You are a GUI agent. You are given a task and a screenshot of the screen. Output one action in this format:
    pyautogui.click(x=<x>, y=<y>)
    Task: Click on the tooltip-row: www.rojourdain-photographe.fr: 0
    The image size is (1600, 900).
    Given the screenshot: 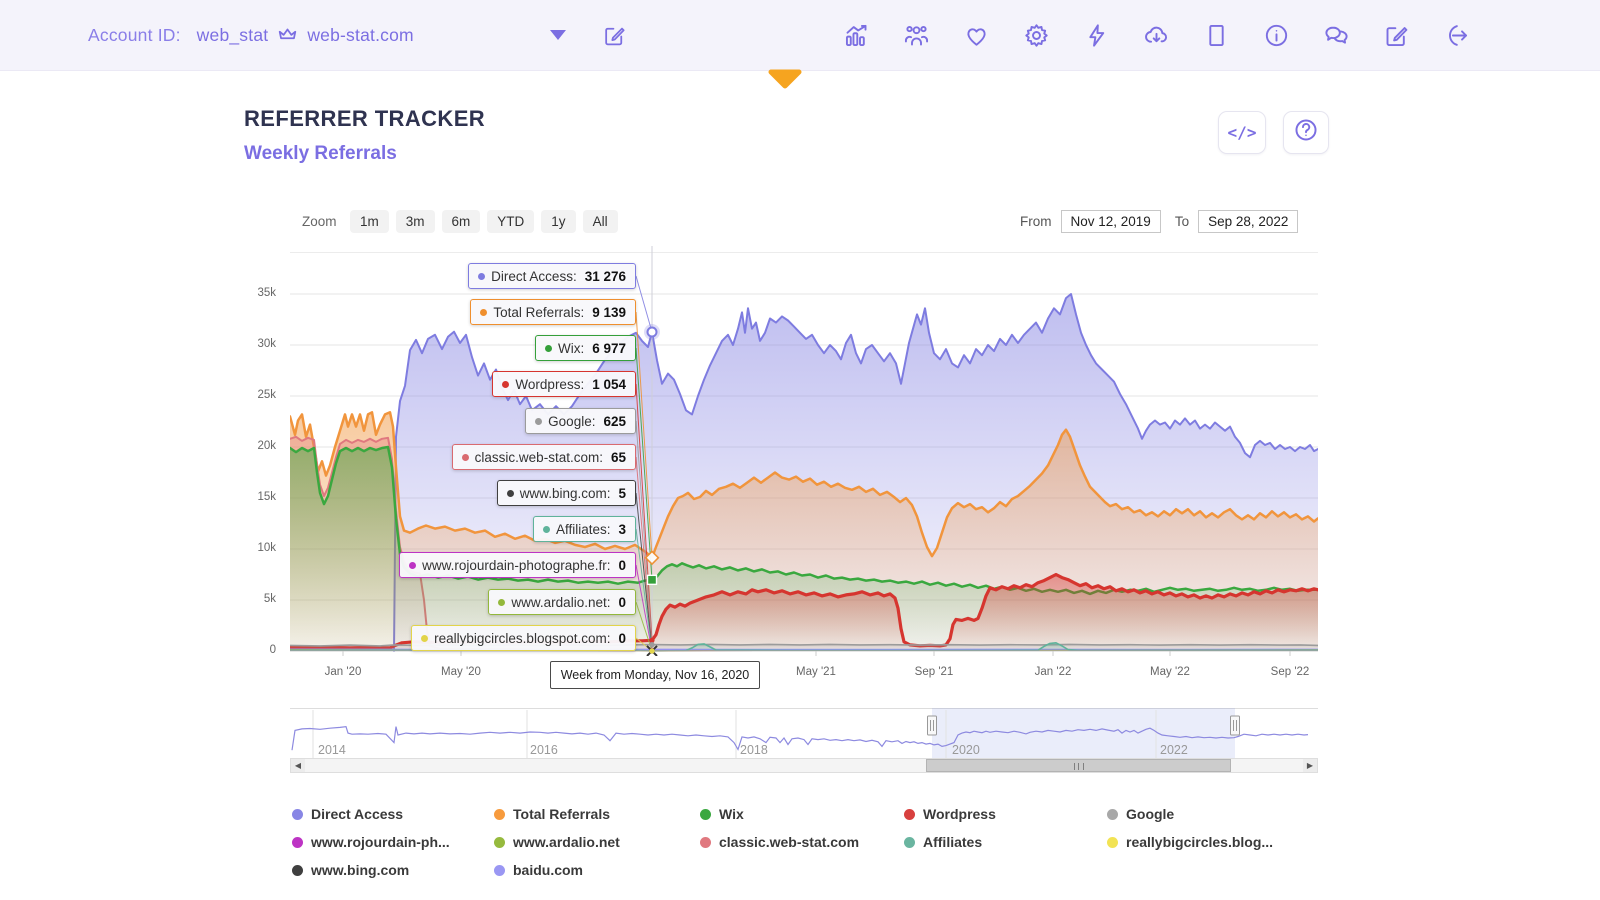 What is the action you would take?
    pyautogui.click(x=517, y=565)
    